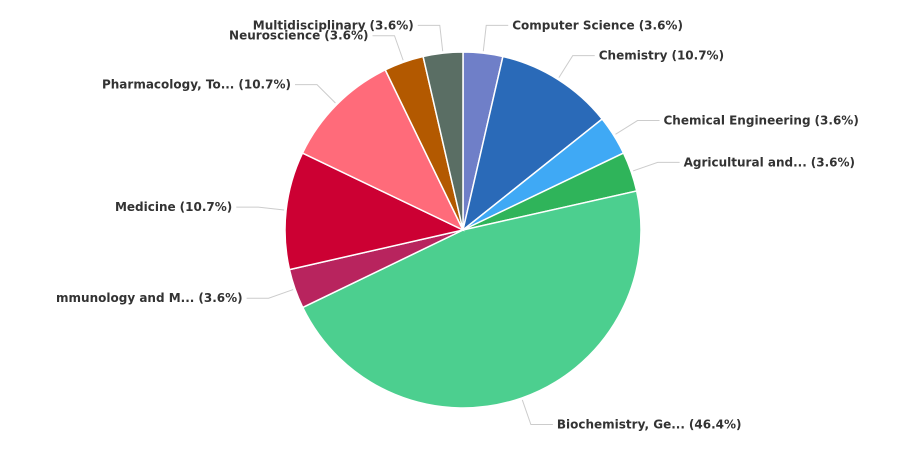 The image size is (909, 457). I want to click on slice-label: Chemical Engineering (3.6%), so click(761, 120).